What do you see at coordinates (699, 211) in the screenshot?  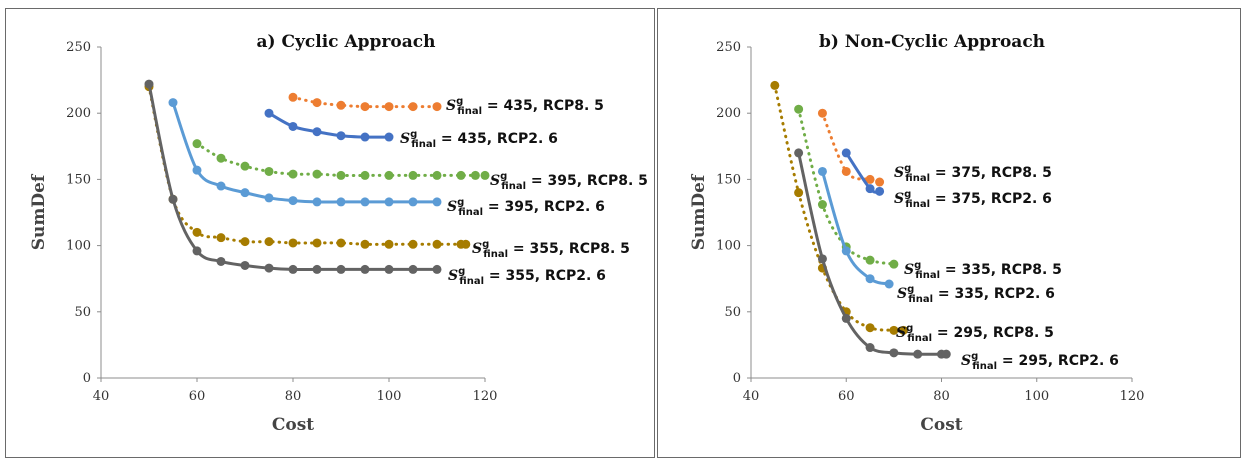 I see `y-axis-title: SumDef` at bounding box center [699, 211].